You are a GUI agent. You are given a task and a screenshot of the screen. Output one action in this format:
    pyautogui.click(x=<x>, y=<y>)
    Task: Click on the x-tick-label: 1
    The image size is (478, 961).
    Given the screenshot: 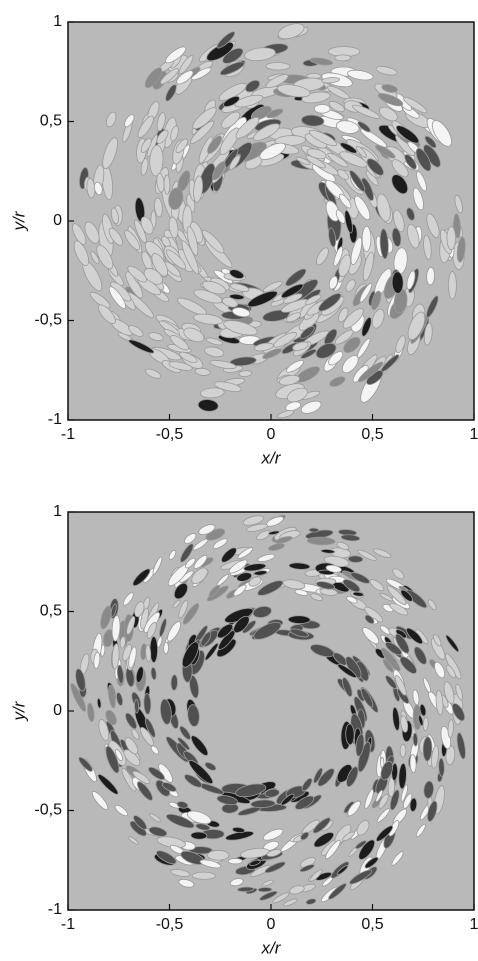 What is the action you would take?
    pyautogui.click(x=474, y=924)
    